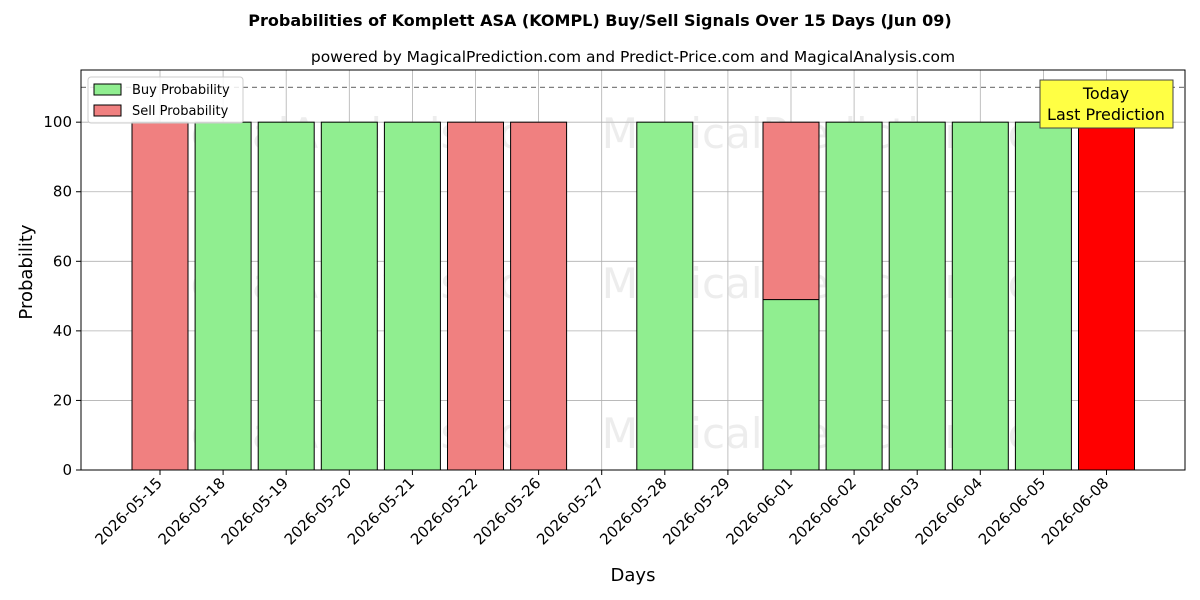 The height and width of the screenshot is (600, 1200). Describe the element at coordinates (570, 511) in the screenshot. I see `x-tick-label: 2026-05-27` at that location.